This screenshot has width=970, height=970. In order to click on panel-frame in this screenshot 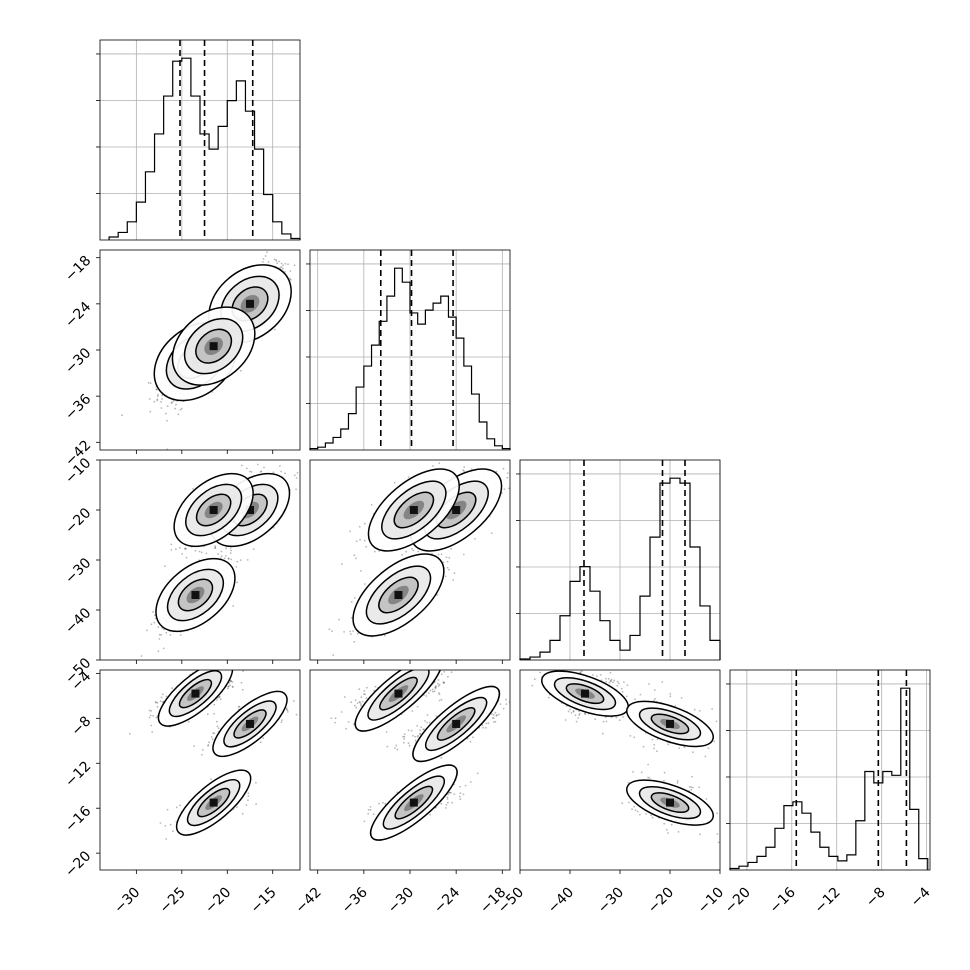, I will do `click(830, 770)`.